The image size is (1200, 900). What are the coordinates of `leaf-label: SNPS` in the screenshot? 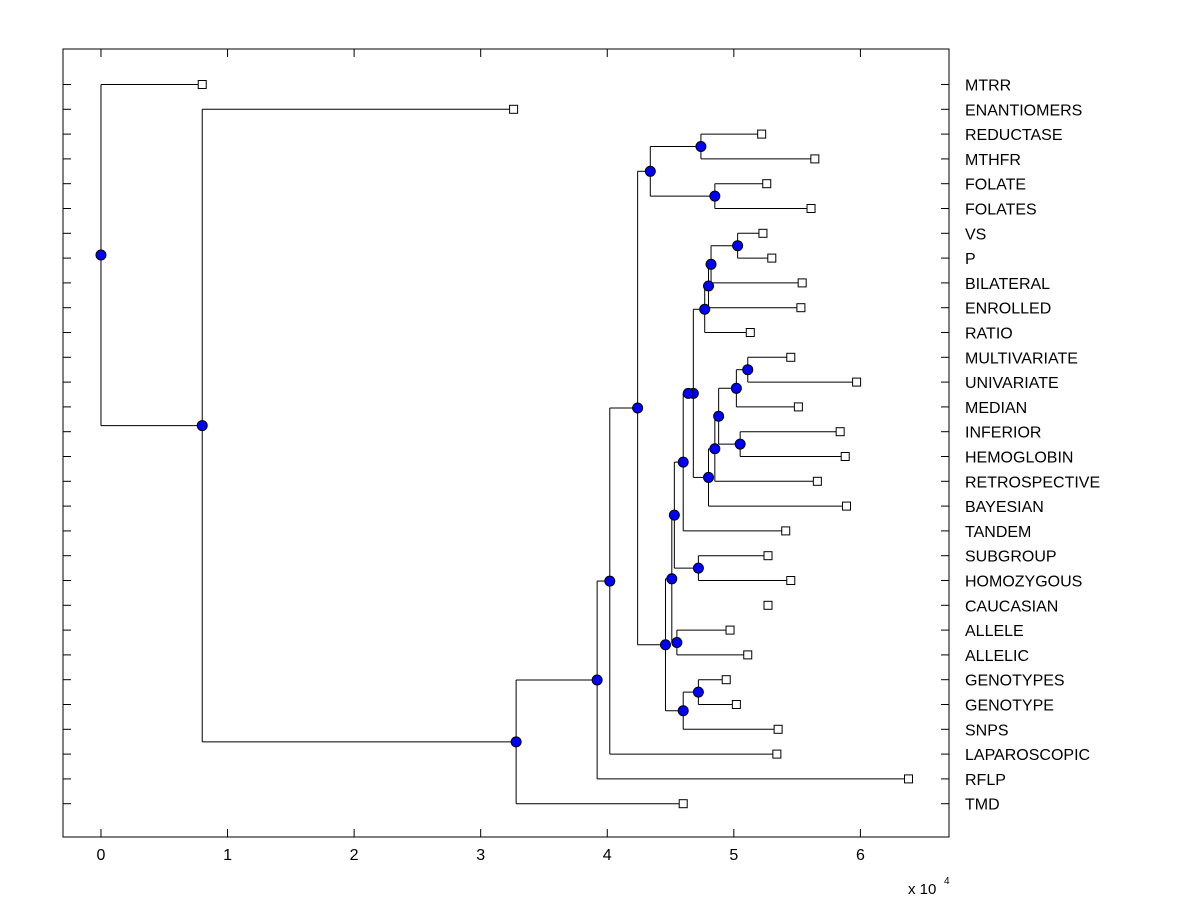 It's located at (987, 730).